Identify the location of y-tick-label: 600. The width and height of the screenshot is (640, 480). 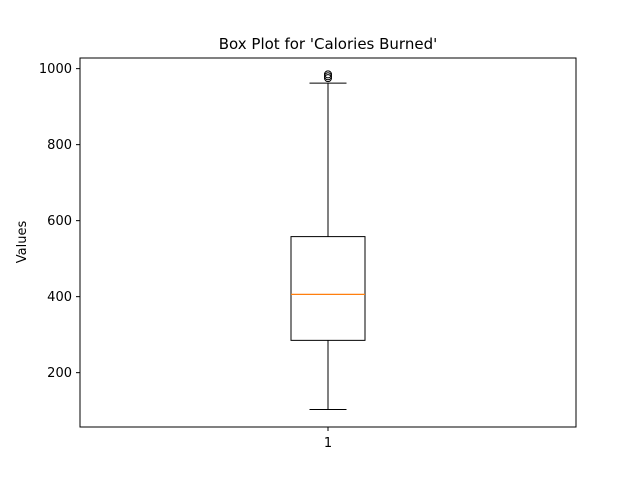
(59, 221).